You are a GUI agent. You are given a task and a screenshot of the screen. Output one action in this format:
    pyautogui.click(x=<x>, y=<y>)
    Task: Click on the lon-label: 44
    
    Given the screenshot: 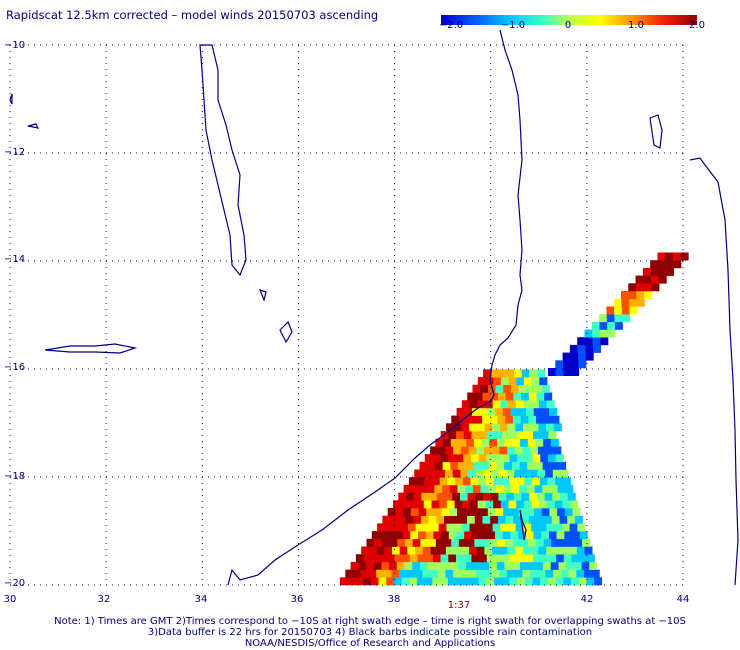 What is the action you would take?
    pyautogui.click(x=683, y=599)
    